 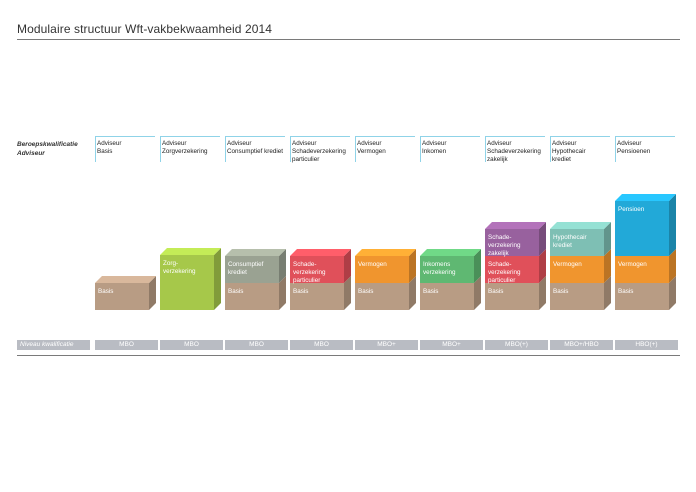 I want to click on column-header: Adviseur Schadeverzekering zakelijk, so click(x=515, y=149).